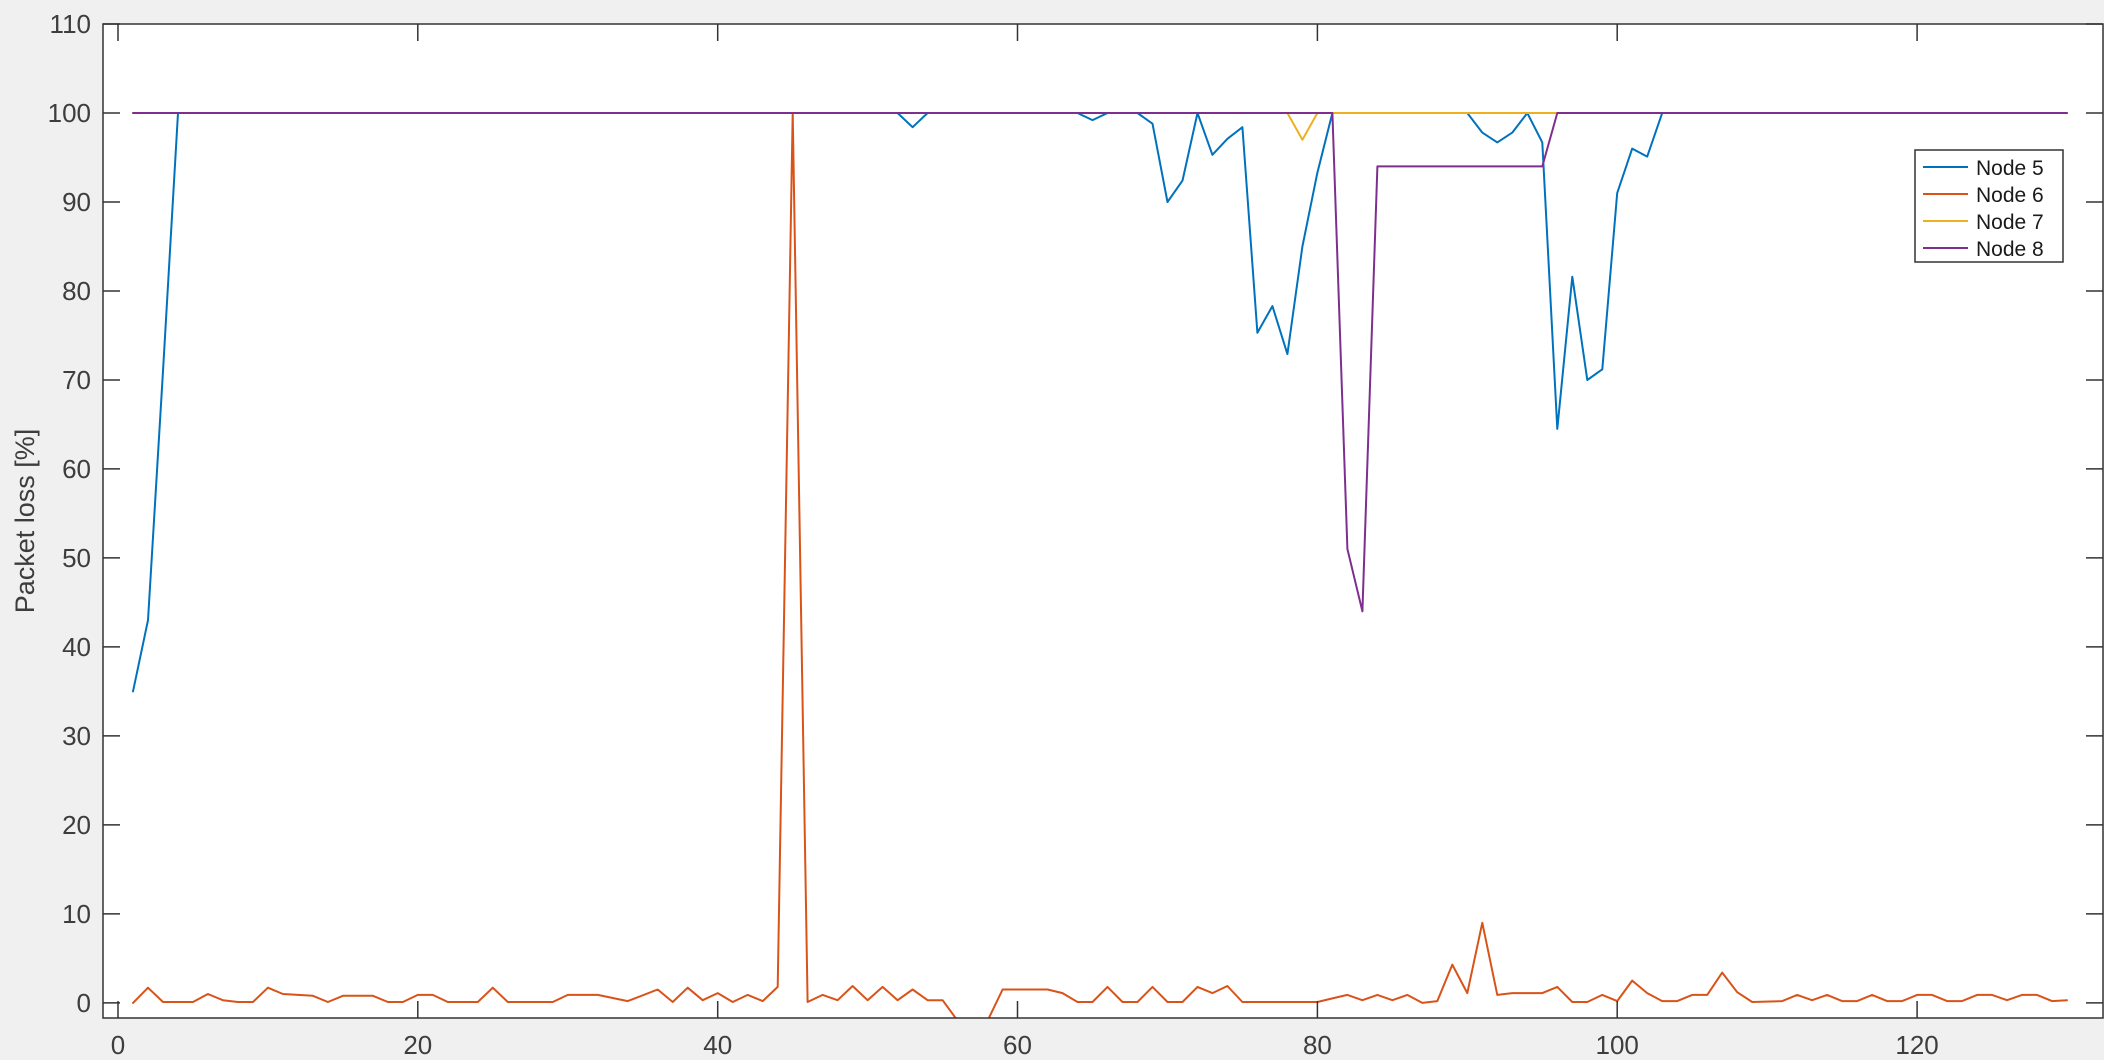 The image size is (2104, 1060). Describe the element at coordinates (76, 558) in the screenshot. I see `y-tick-label: 50` at that location.